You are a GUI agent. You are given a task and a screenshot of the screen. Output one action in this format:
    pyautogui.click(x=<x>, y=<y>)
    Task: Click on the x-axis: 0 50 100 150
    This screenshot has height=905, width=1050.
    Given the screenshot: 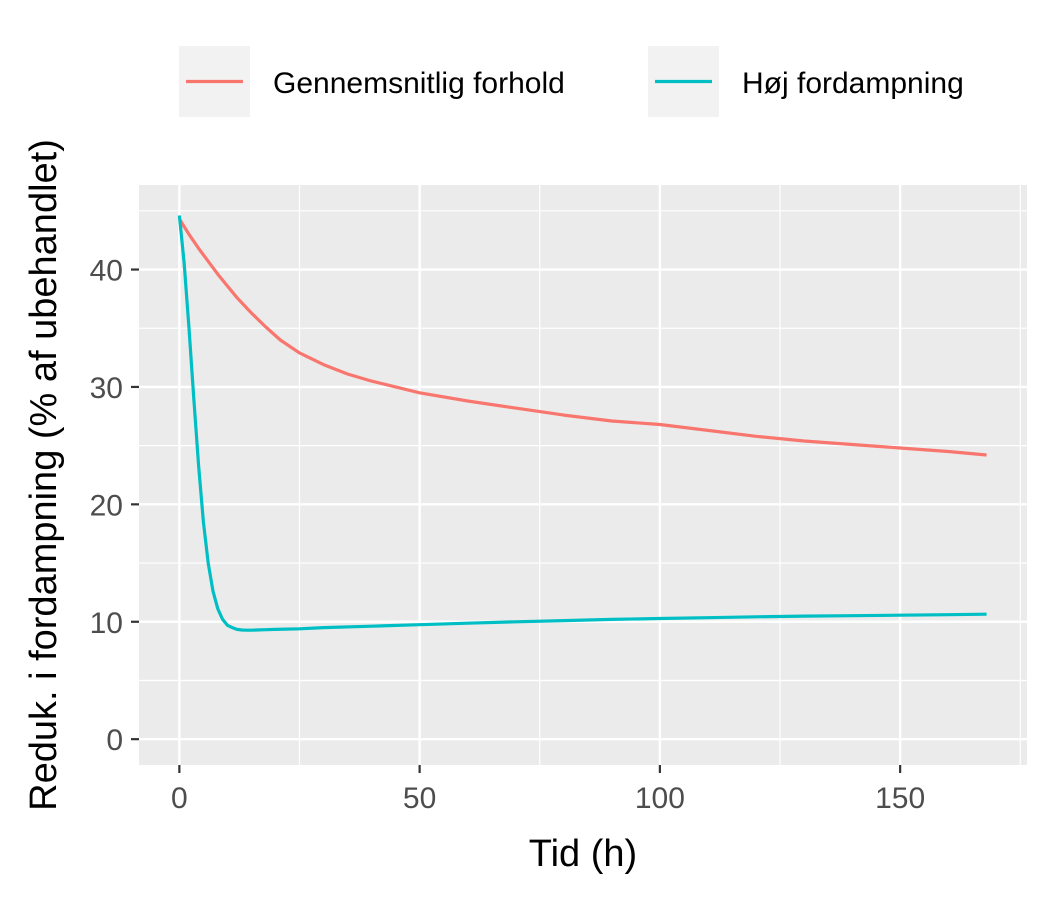 What is the action you would take?
    pyautogui.click(x=548, y=790)
    